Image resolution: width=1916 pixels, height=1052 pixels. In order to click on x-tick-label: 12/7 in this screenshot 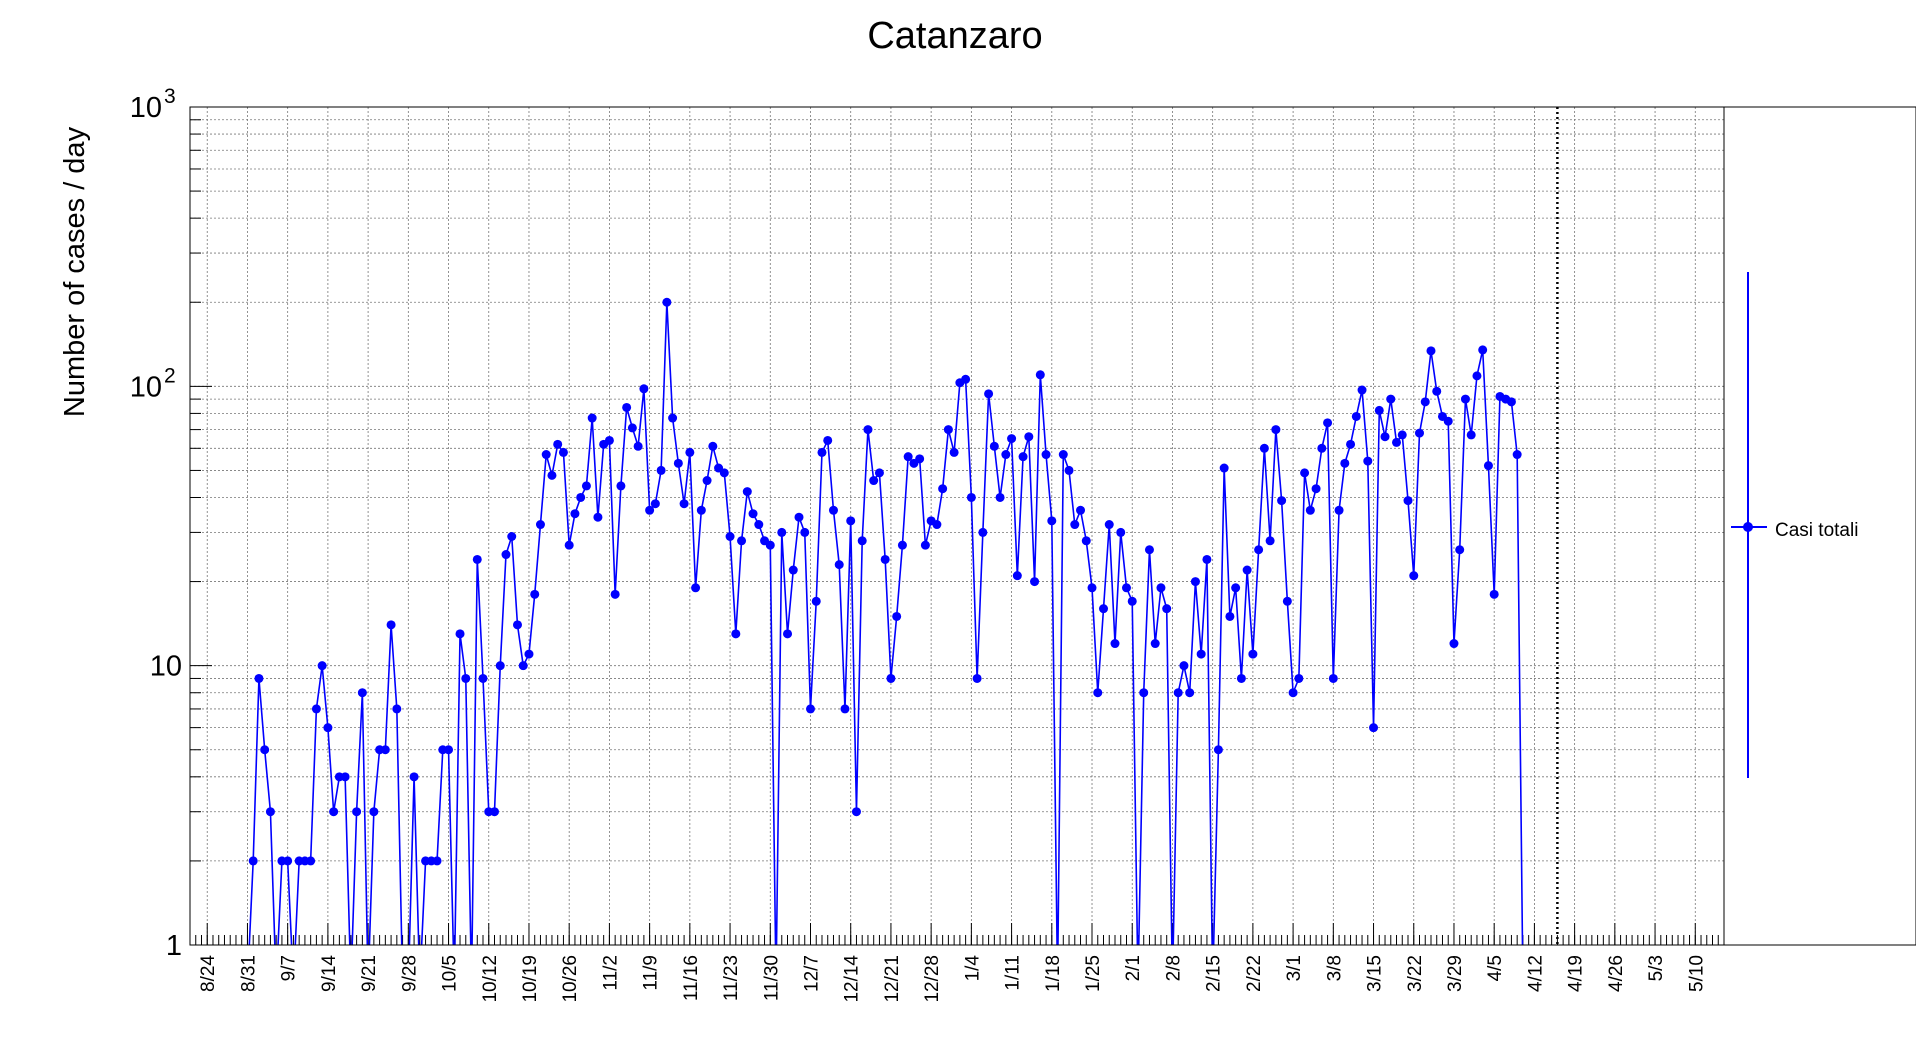, I will do `click(811, 973)`.